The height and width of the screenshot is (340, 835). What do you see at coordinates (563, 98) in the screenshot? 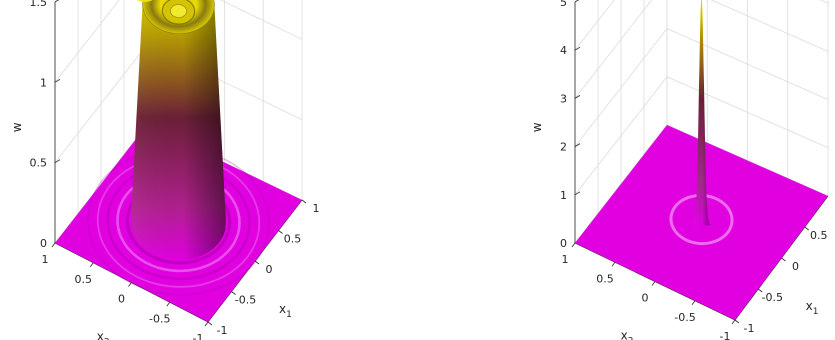
I see `z-tick-label: 3` at bounding box center [563, 98].